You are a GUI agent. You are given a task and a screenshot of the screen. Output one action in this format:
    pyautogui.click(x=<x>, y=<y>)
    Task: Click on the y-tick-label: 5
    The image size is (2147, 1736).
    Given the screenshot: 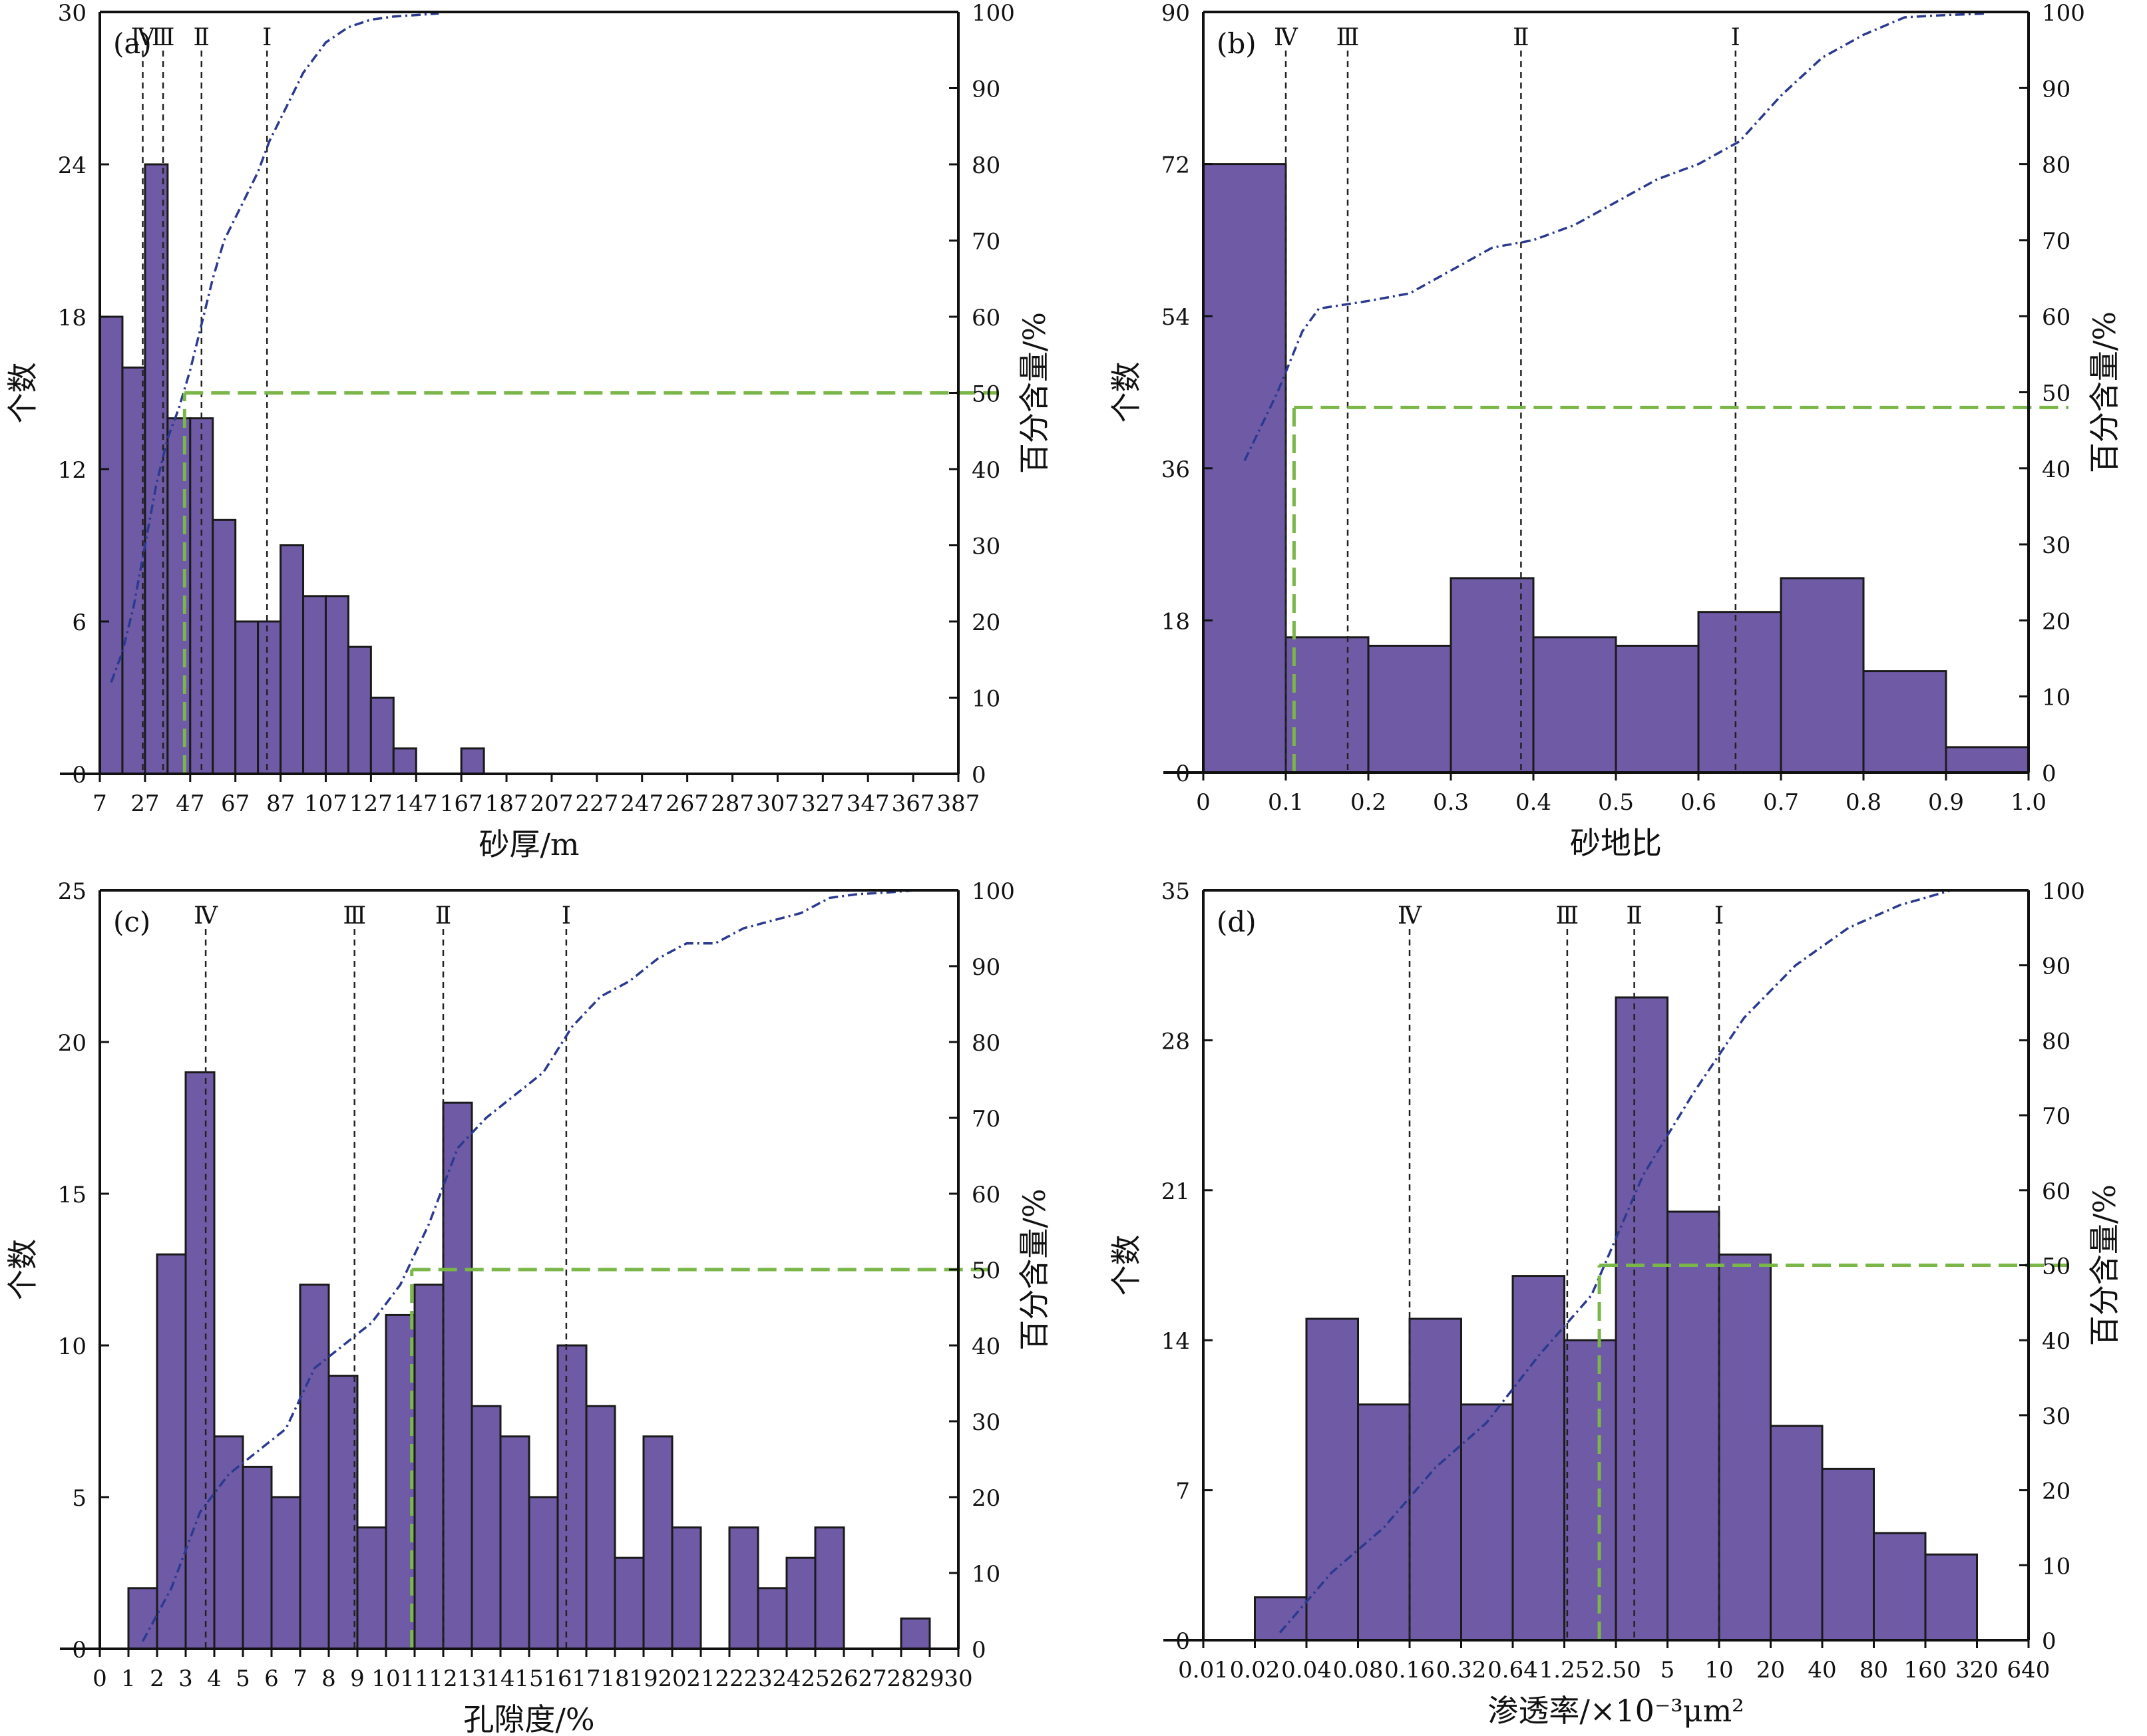 What is the action you would take?
    pyautogui.click(x=79, y=1498)
    